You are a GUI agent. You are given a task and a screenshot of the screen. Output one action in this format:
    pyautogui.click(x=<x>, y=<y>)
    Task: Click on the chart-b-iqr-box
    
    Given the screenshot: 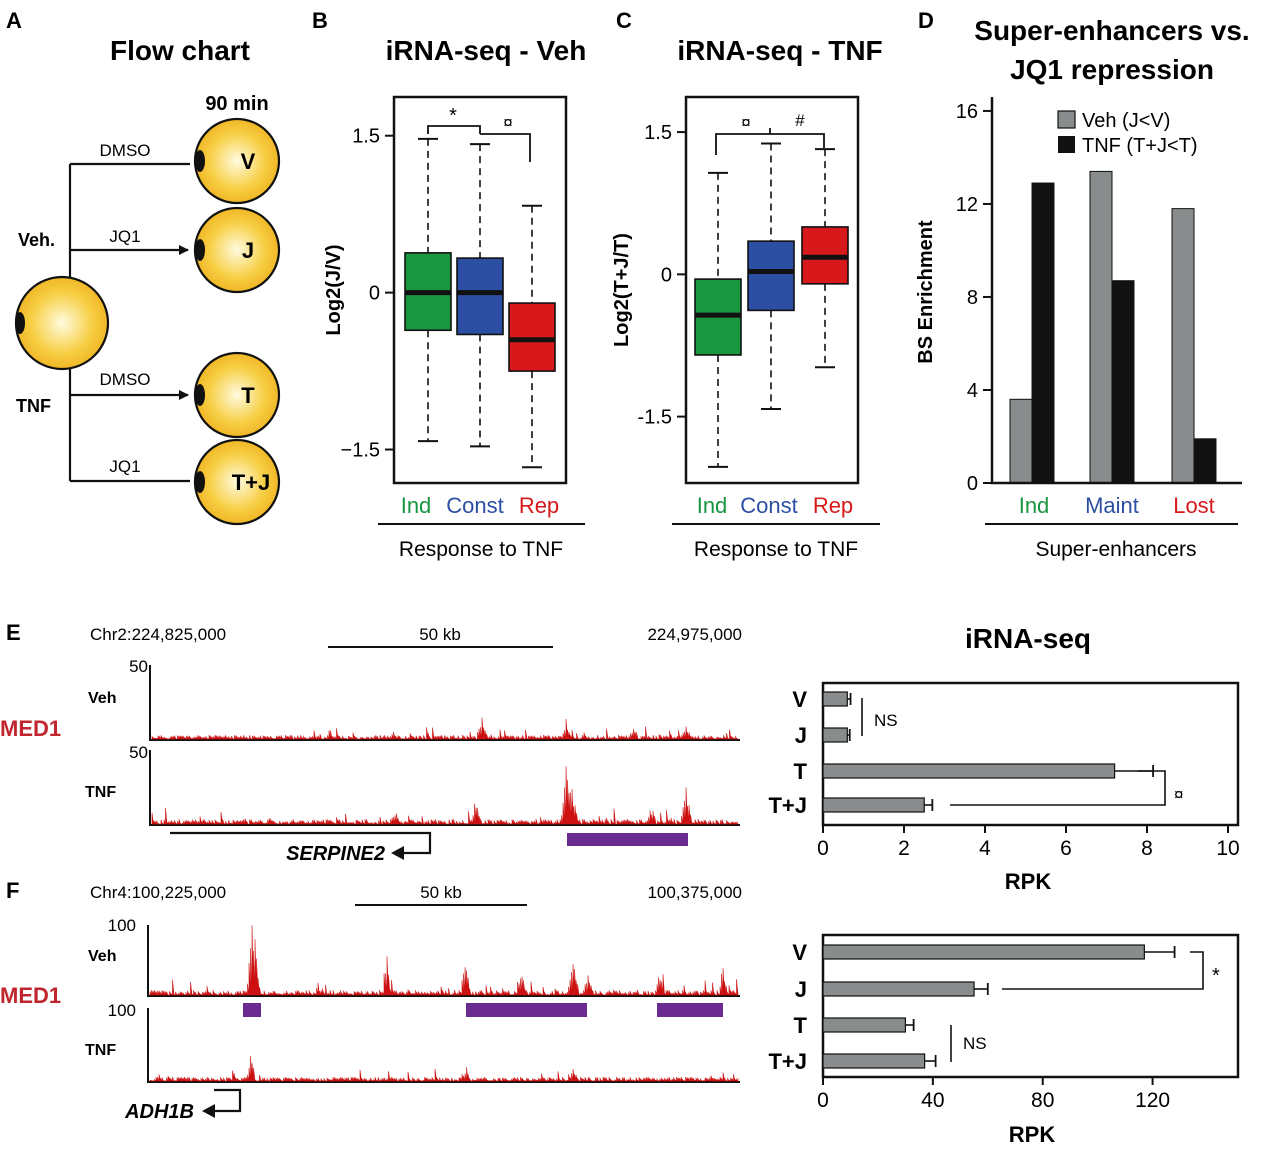 What is the action you would take?
    pyautogui.click(x=480, y=296)
    